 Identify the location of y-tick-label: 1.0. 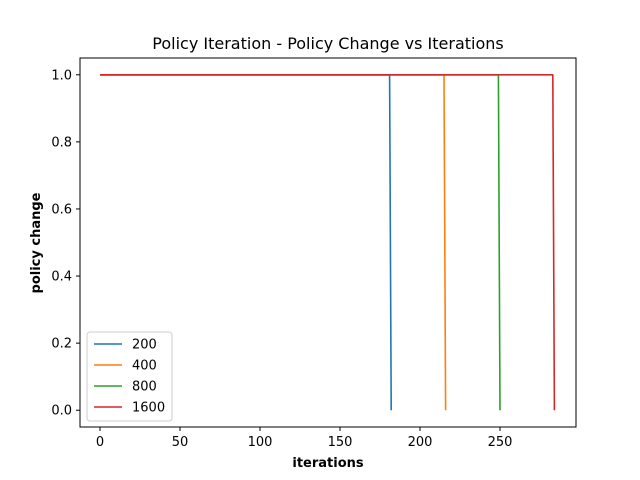
(61, 75).